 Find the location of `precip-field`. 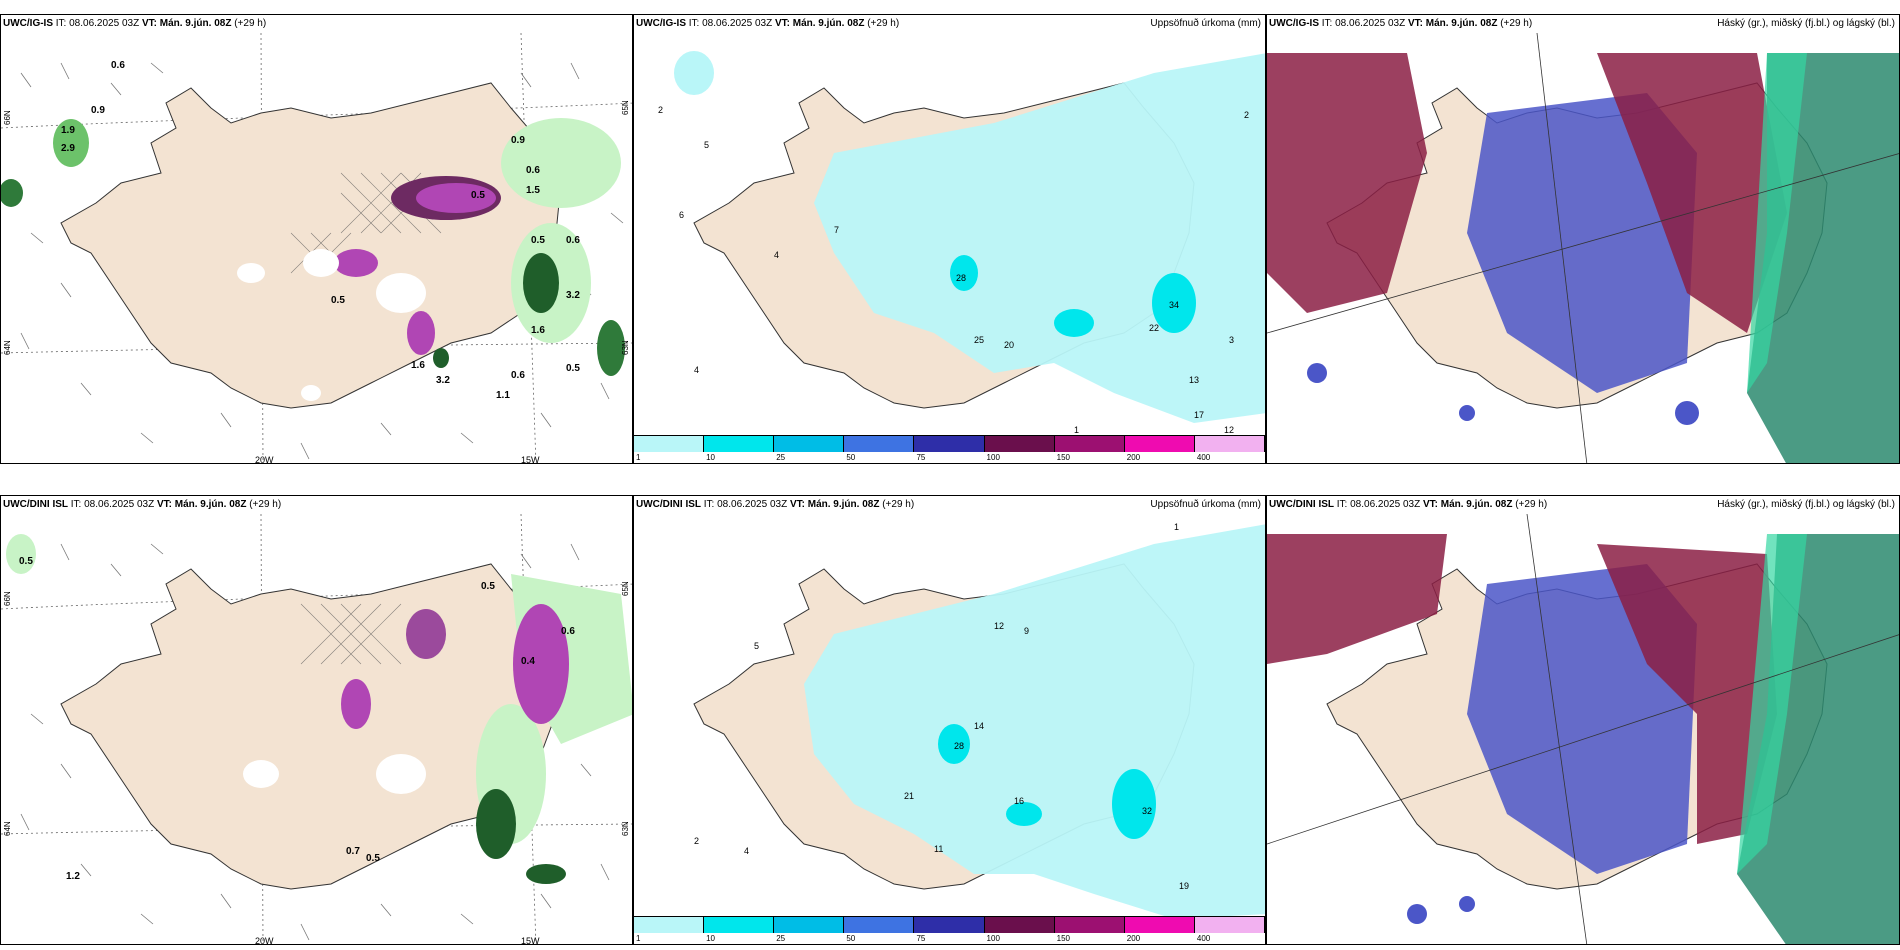

precip-field is located at coordinates (969, 237).